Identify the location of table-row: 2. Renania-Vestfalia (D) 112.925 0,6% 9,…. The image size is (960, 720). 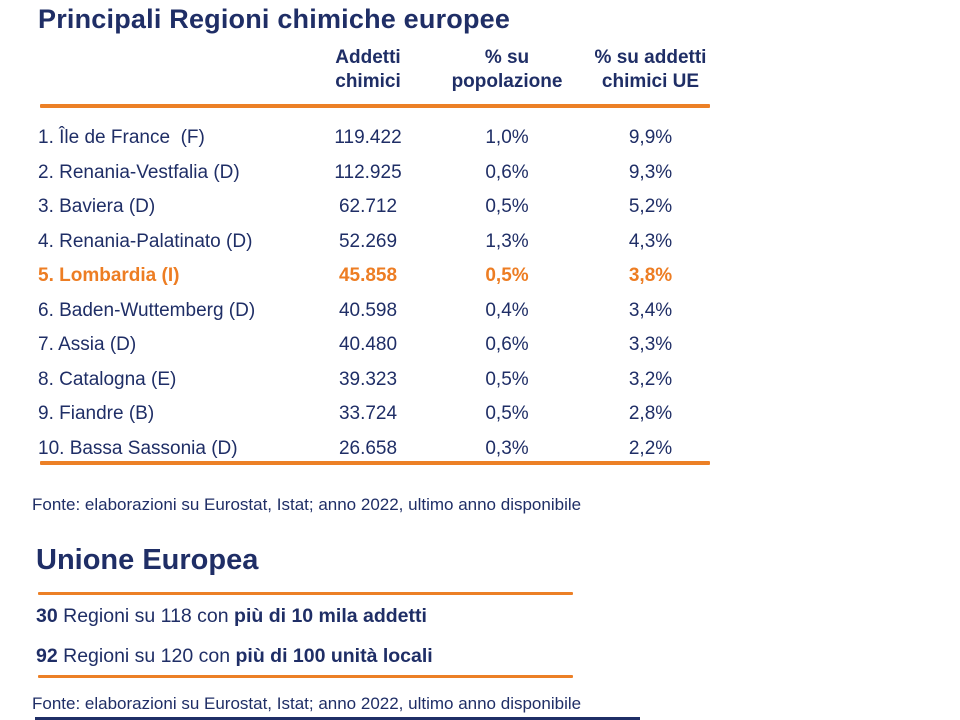
(374, 173).